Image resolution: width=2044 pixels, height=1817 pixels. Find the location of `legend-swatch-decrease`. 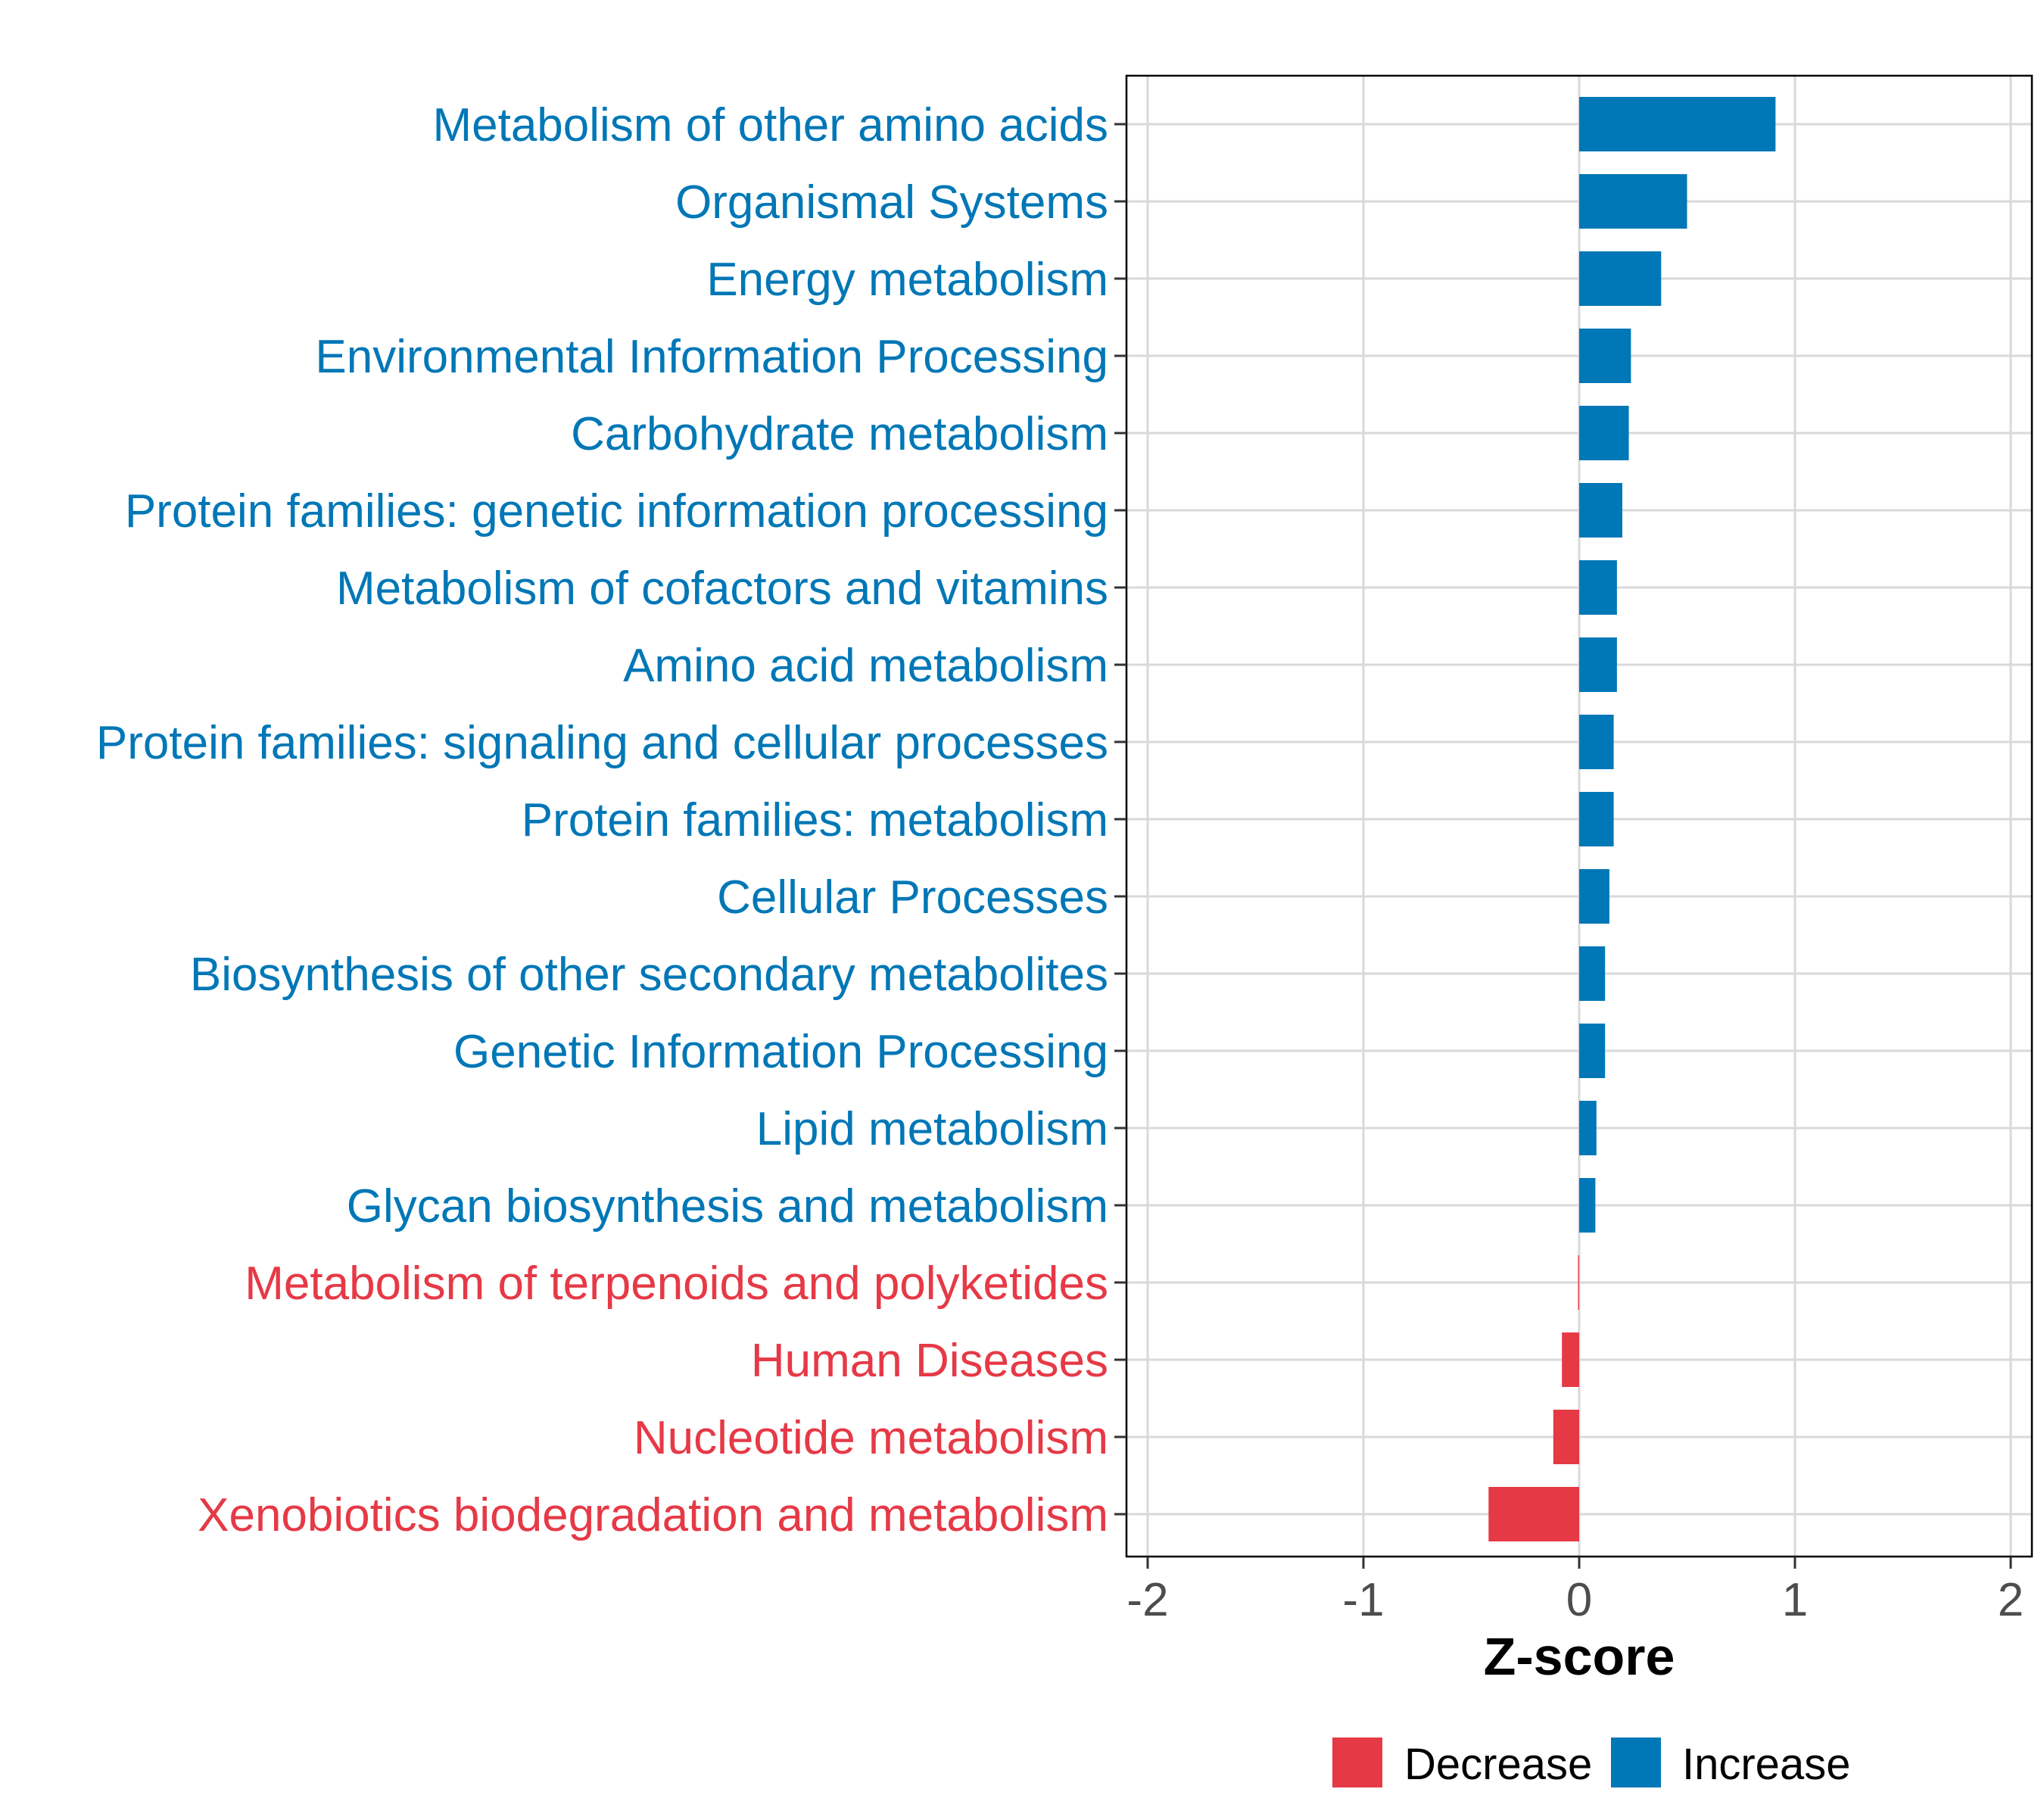

legend-swatch-decrease is located at coordinates (1357, 1762).